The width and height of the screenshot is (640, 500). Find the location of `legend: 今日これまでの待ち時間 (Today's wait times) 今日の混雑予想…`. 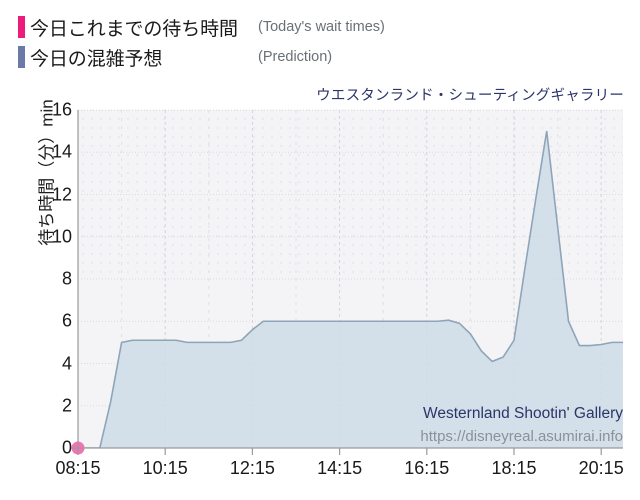

legend: 今日これまでの待ち時間 (Today's wait times) 今日の混雑予想… is located at coordinates (320, 42).